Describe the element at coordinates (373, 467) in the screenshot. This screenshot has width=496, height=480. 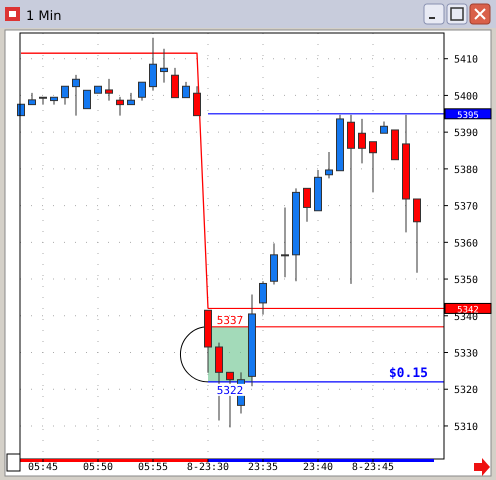
I see `x-tick-label: 8-23:45` at that location.